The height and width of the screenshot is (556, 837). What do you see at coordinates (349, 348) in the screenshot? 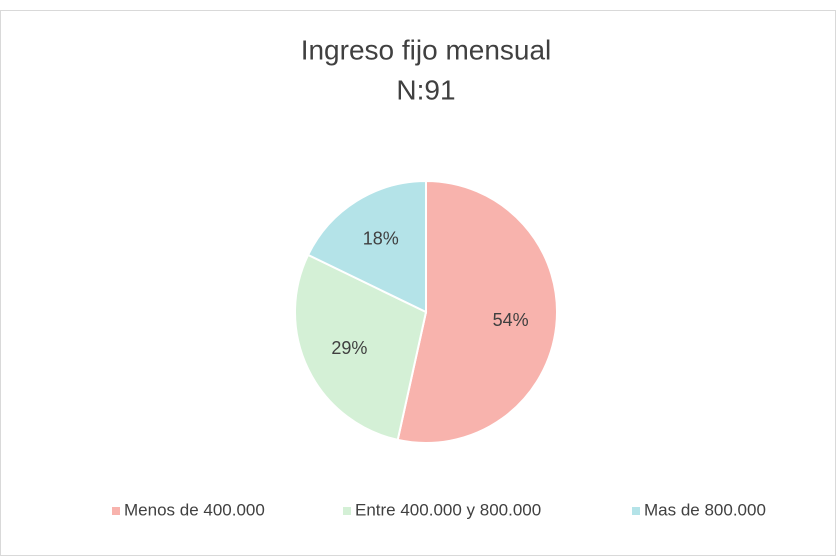
I see `data-label: 29%` at bounding box center [349, 348].